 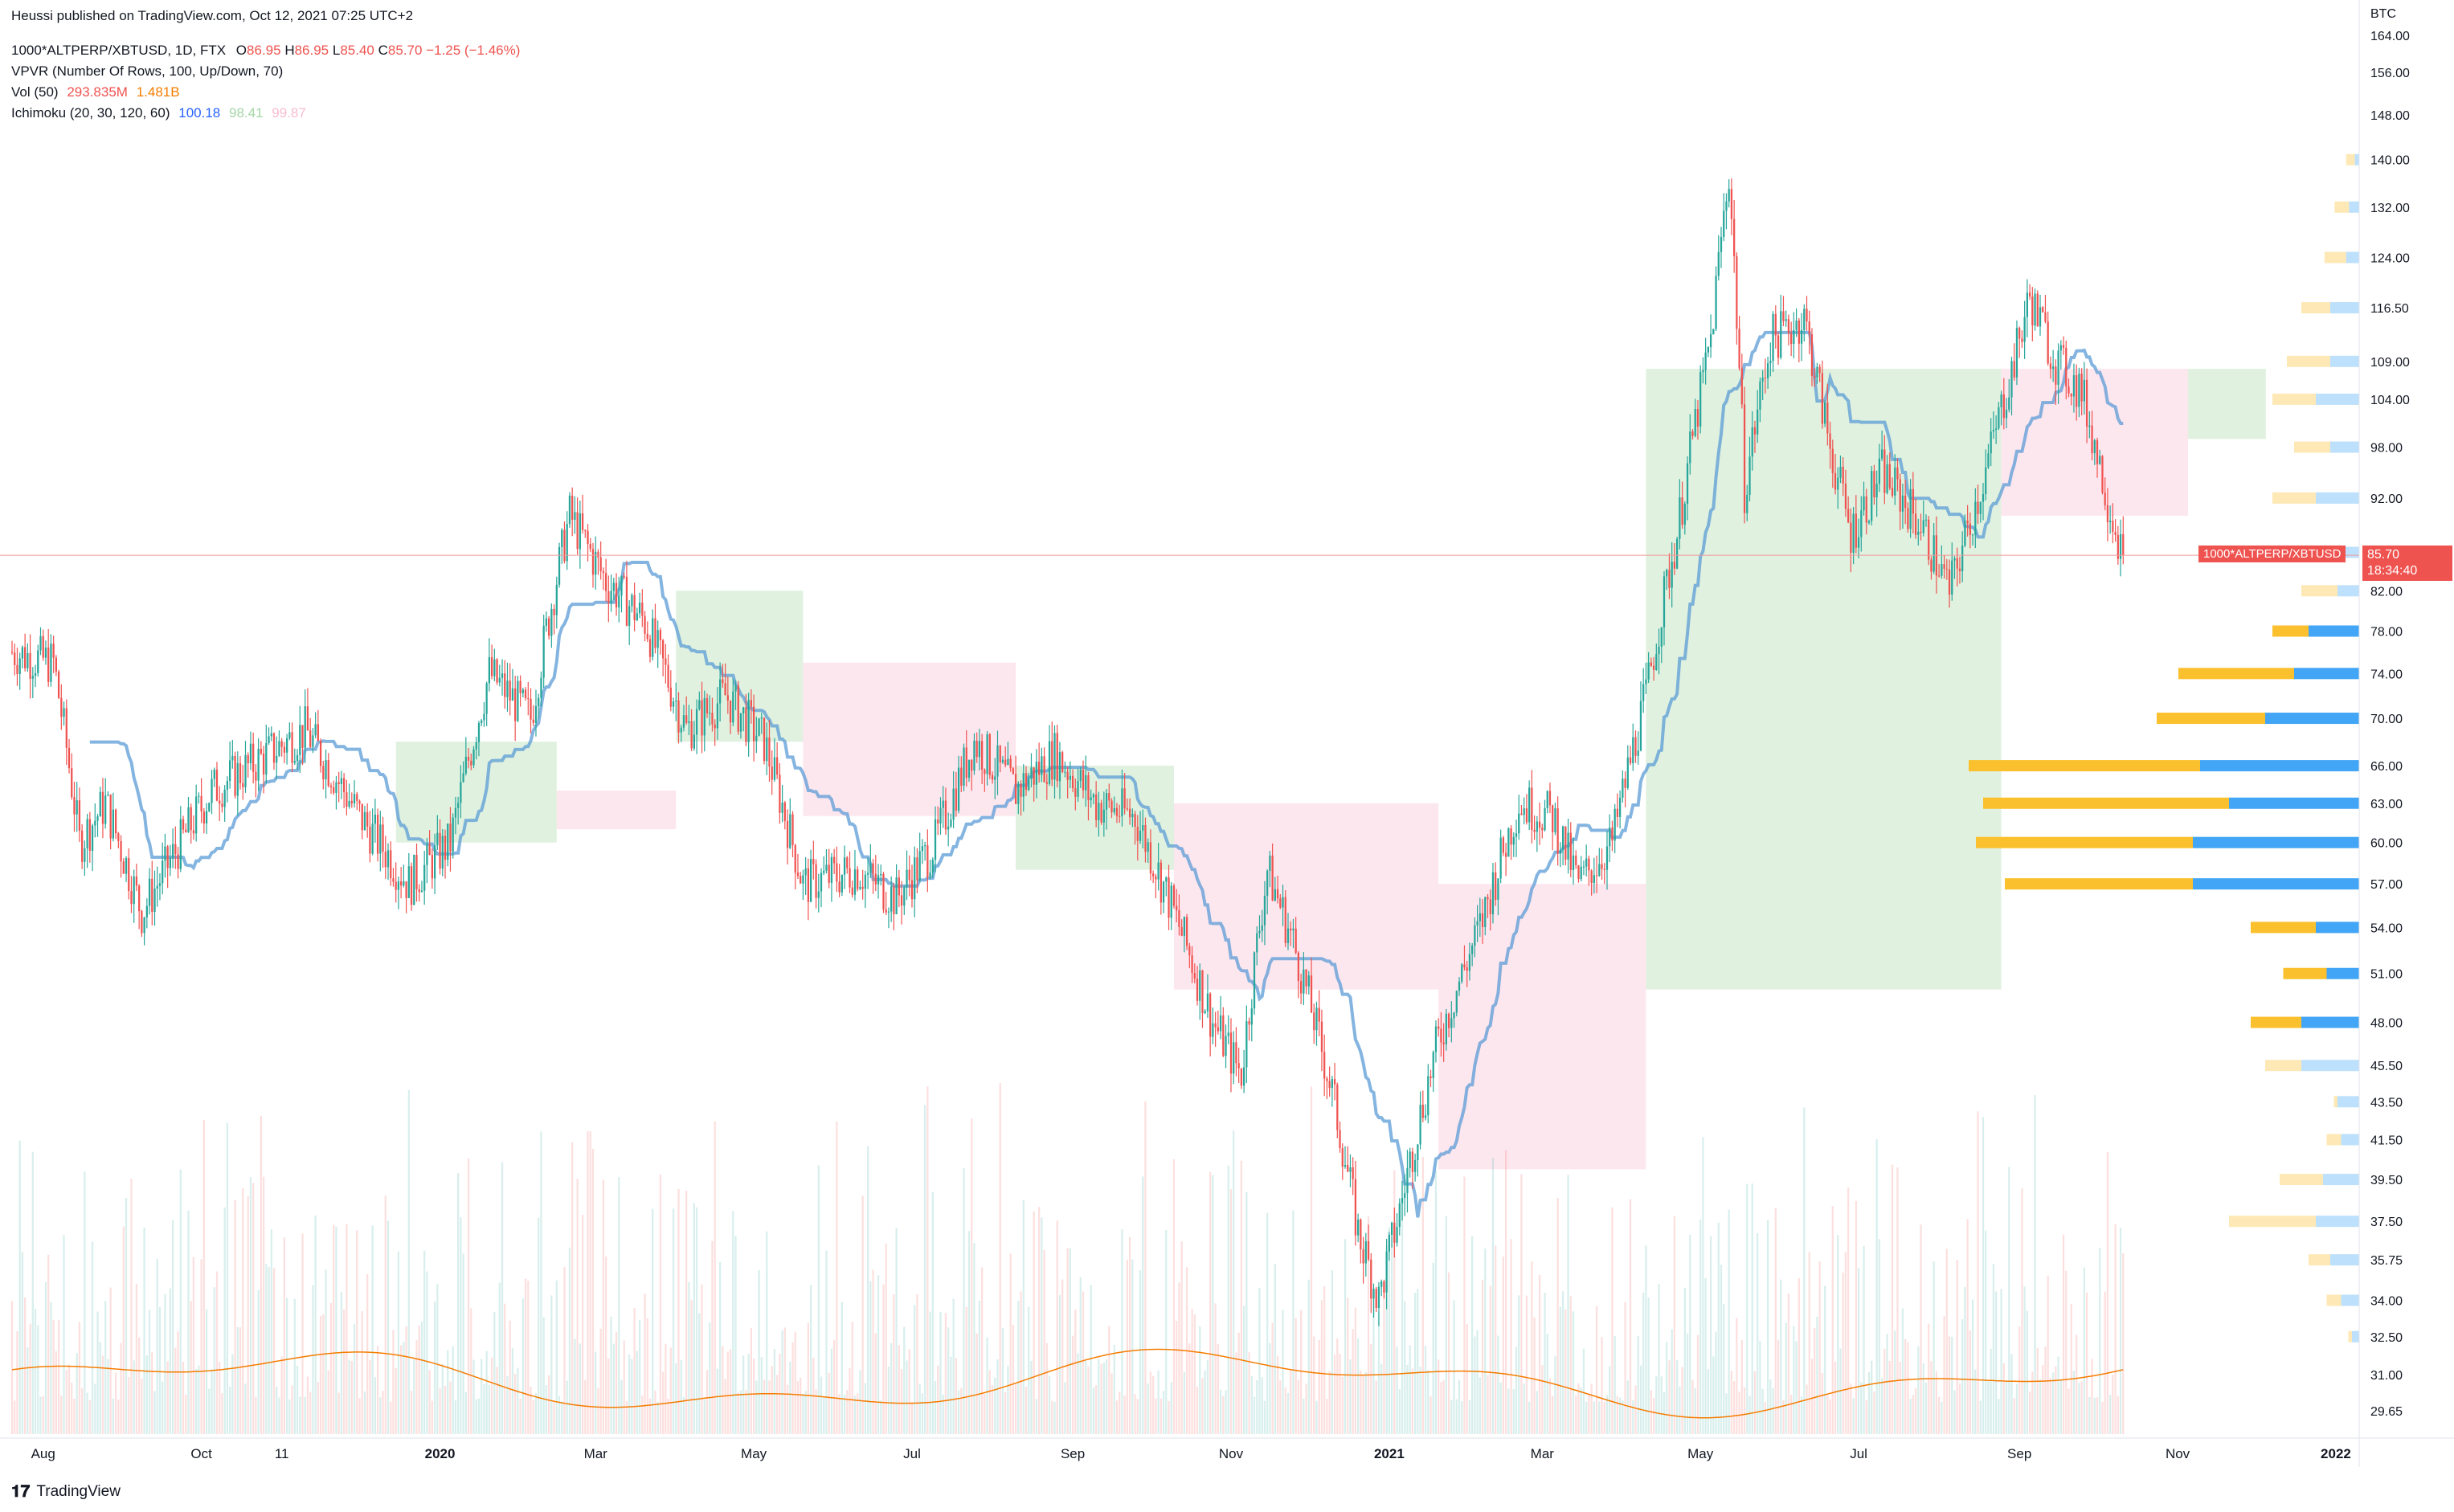 I want to click on time-tick-label: 2022, so click(x=2336, y=1453).